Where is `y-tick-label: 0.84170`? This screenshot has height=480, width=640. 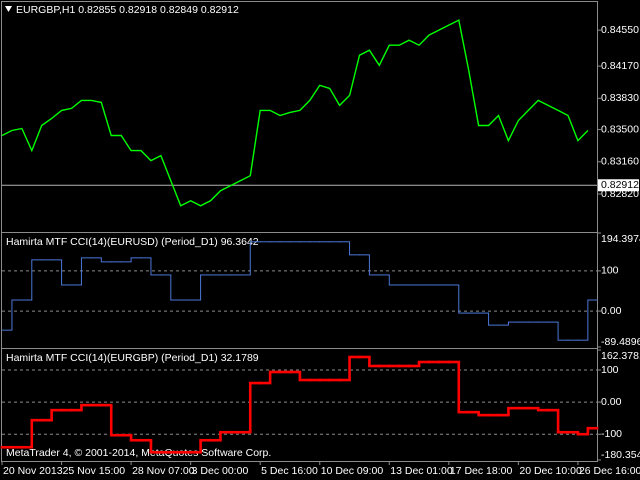
y-tick-label: 0.84170 is located at coordinates (620, 66).